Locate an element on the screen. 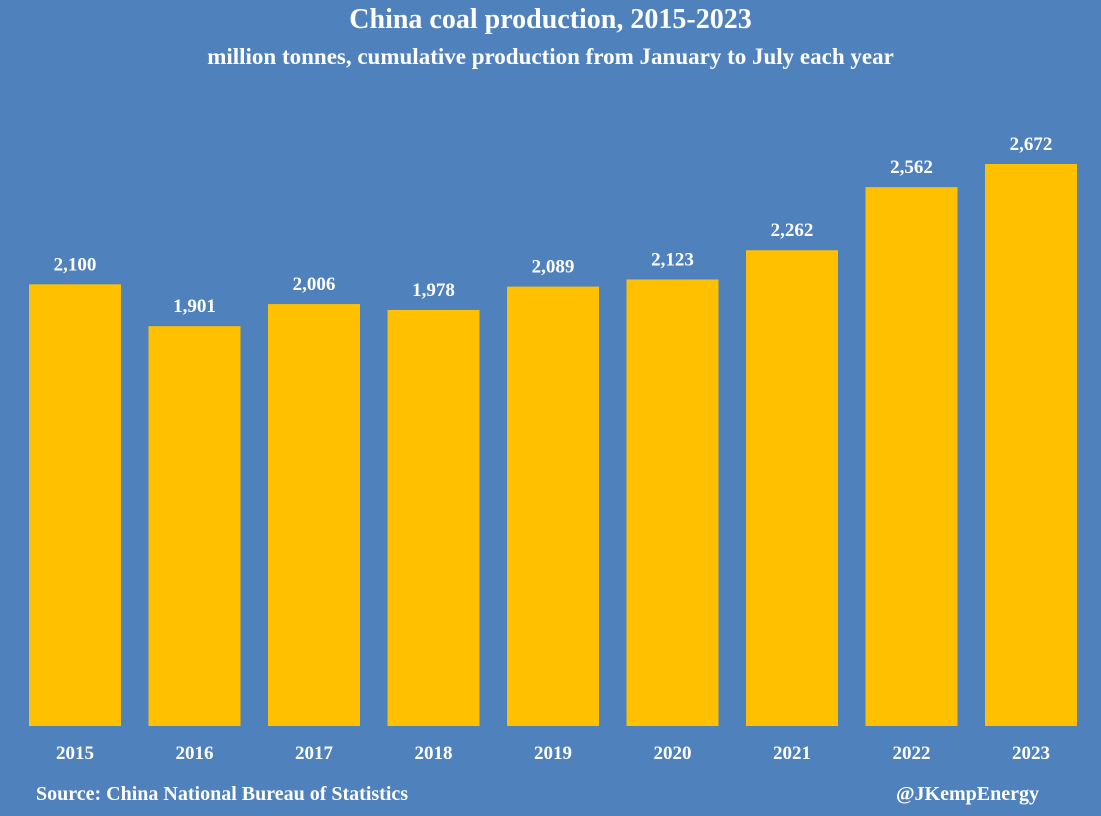 This screenshot has height=816, width=1101. bar-2023 is located at coordinates (1031, 445).